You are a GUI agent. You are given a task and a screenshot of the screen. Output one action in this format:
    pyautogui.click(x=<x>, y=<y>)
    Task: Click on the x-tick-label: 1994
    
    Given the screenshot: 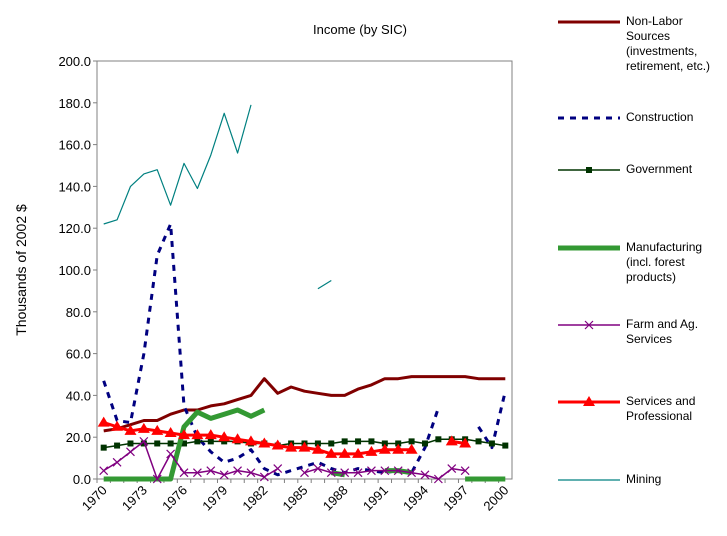 What is the action you would take?
    pyautogui.click(x=415, y=498)
    